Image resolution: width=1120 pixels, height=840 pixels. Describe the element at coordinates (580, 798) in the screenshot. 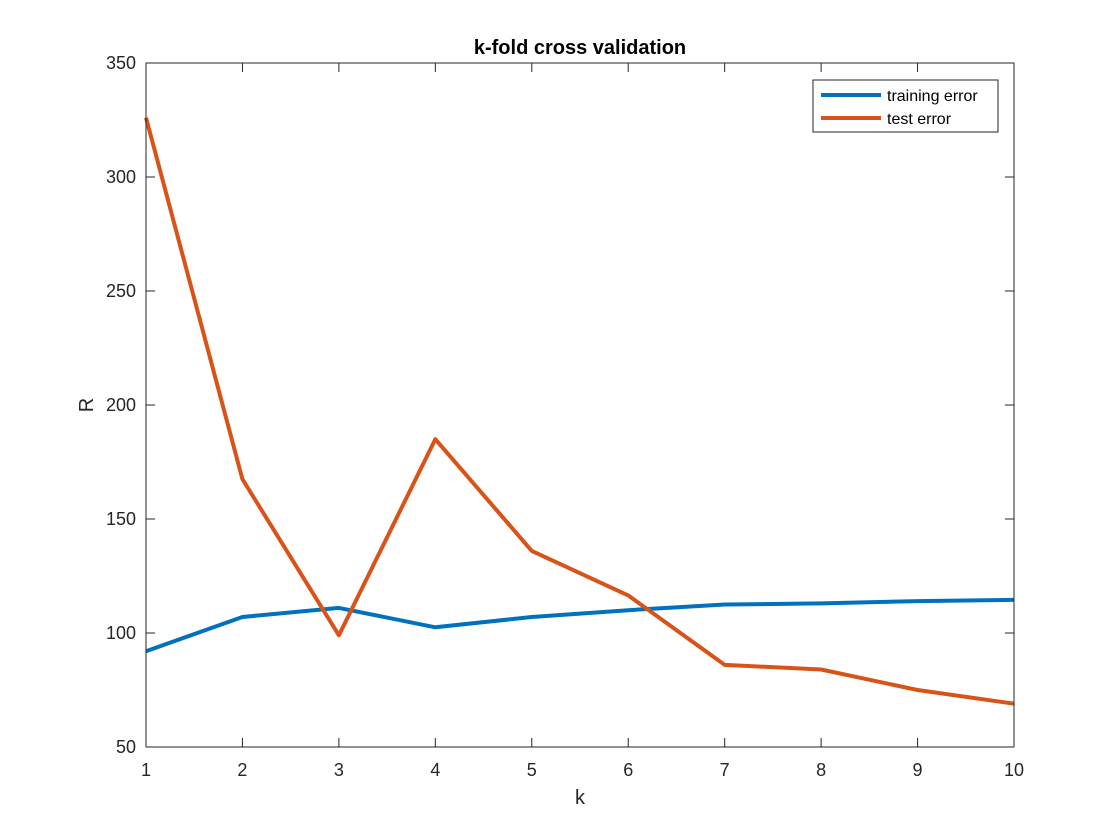

I see `x-axis-label: k` at that location.